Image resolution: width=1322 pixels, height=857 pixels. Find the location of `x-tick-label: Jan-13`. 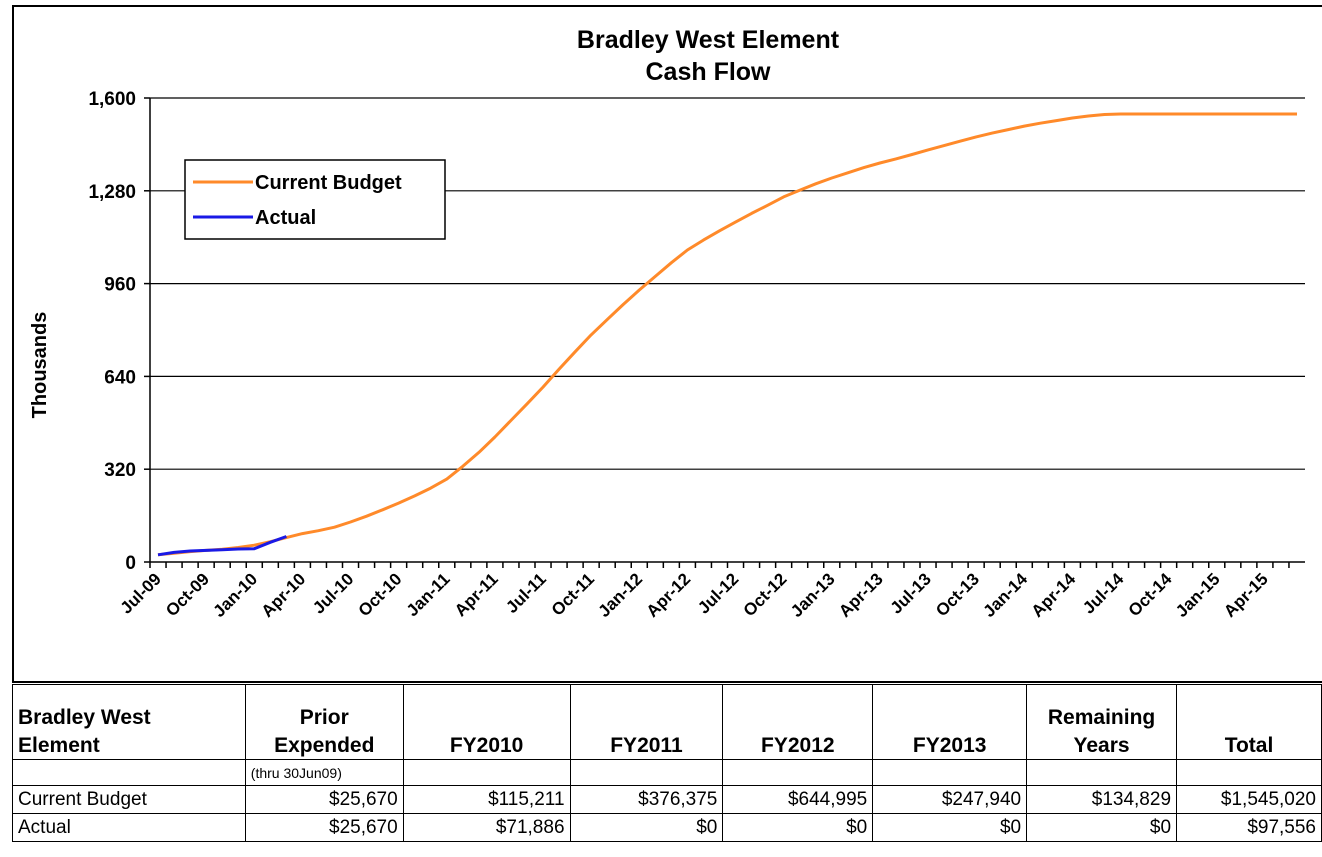

x-tick-label: Jan-13 is located at coordinates (813, 595).